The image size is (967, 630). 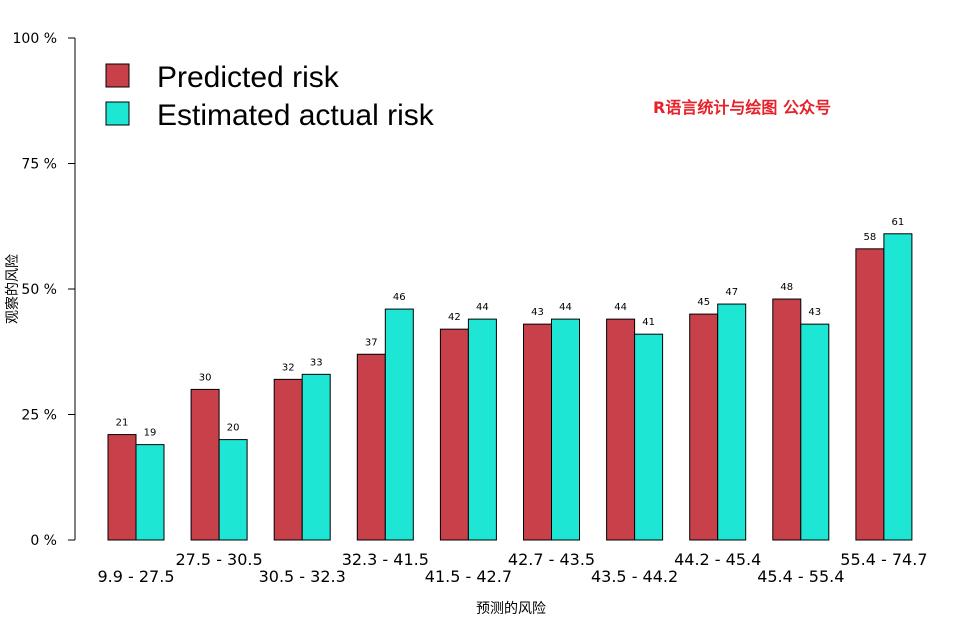 What do you see at coordinates (288, 367) in the screenshot?
I see `bar-value-label: 32` at bounding box center [288, 367].